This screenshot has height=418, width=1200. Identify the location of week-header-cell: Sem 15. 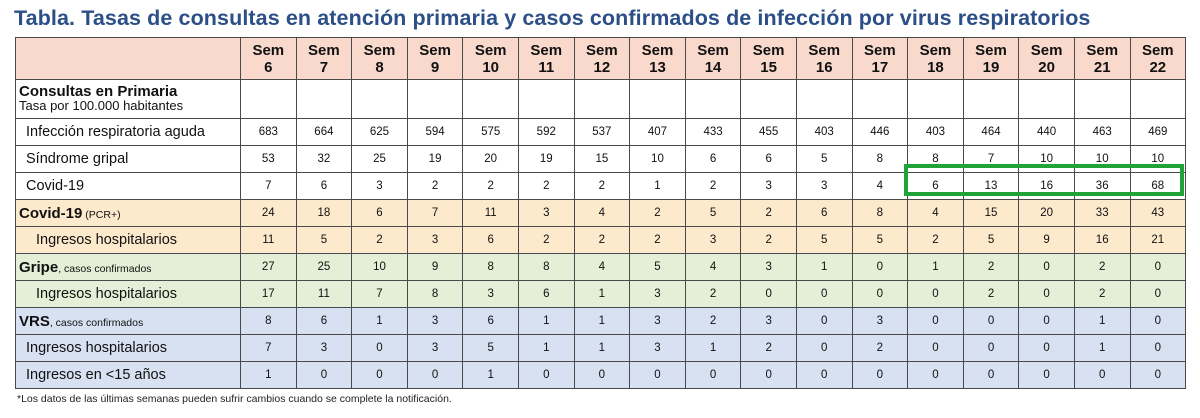
(768, 58).